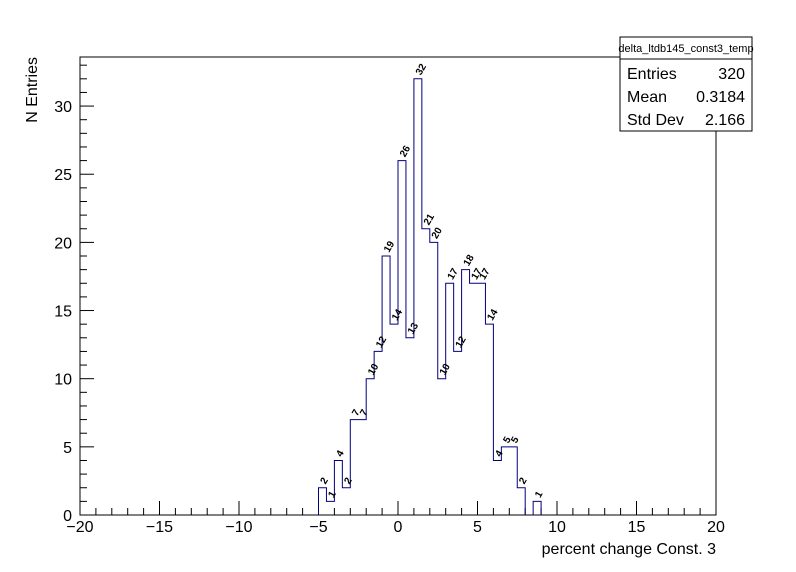 Image resolution: width=796 pixels, height=572 pixels. Describe the element at coordinates (557, 527) in the screenshot. I see `x-tick-label: 10` at that location.